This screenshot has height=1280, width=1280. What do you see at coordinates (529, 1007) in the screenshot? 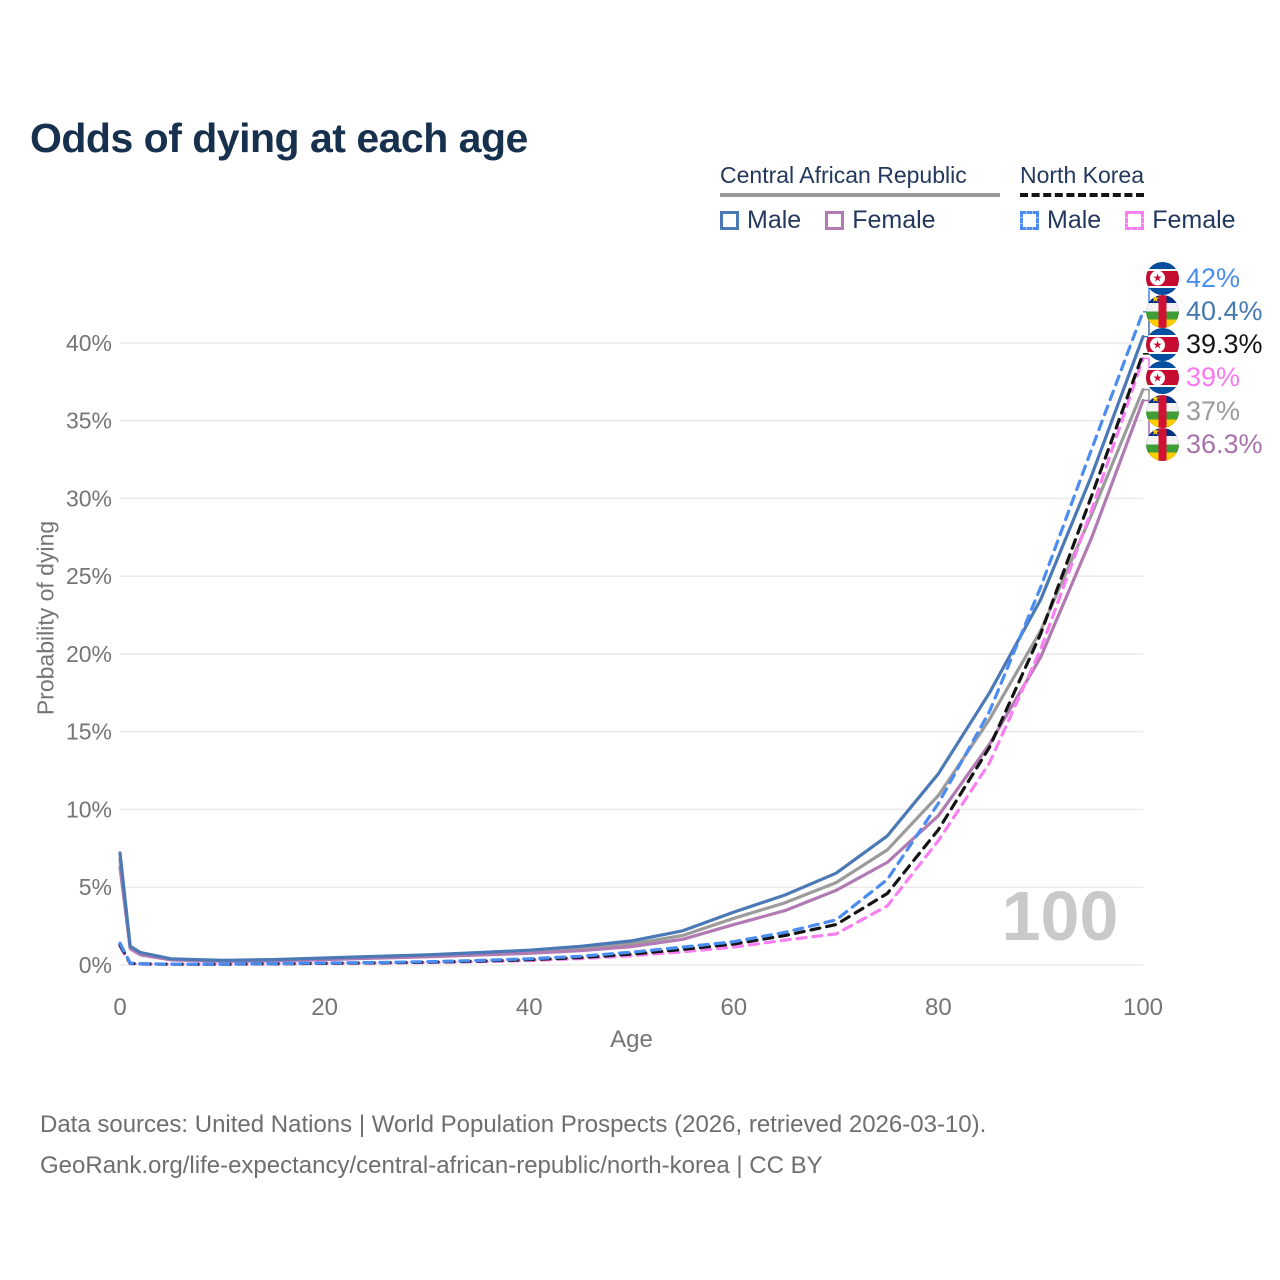
I see `x-tick-label: 40` at bounding box center [529, 1007].